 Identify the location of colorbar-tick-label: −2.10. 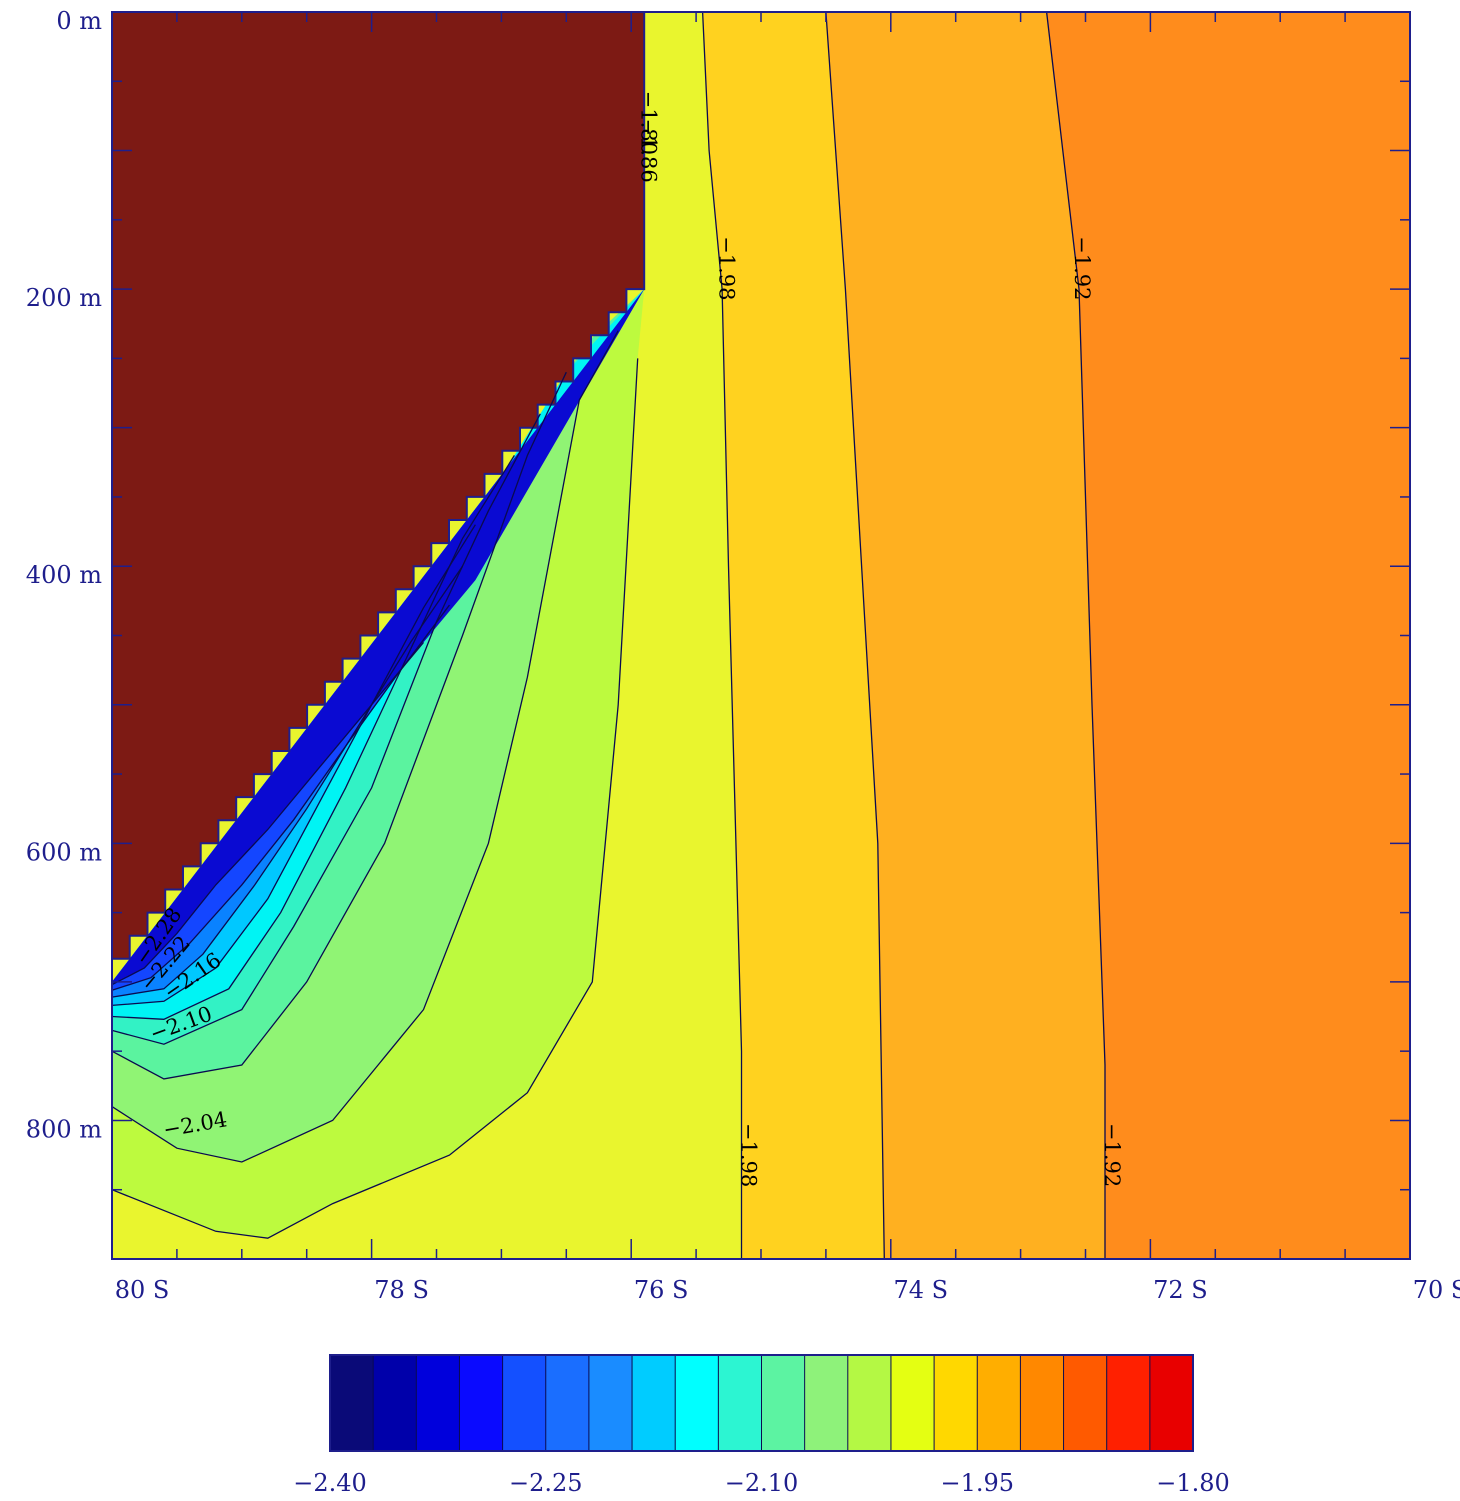
(762, 1483).